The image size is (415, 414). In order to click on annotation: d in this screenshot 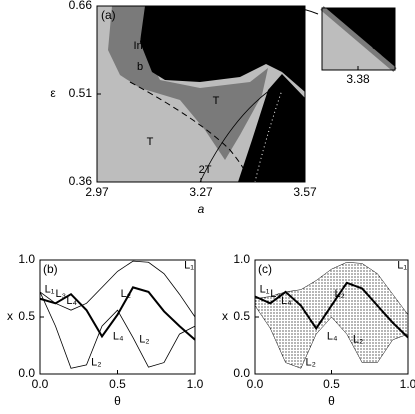, I will do `click(244, 34)`.